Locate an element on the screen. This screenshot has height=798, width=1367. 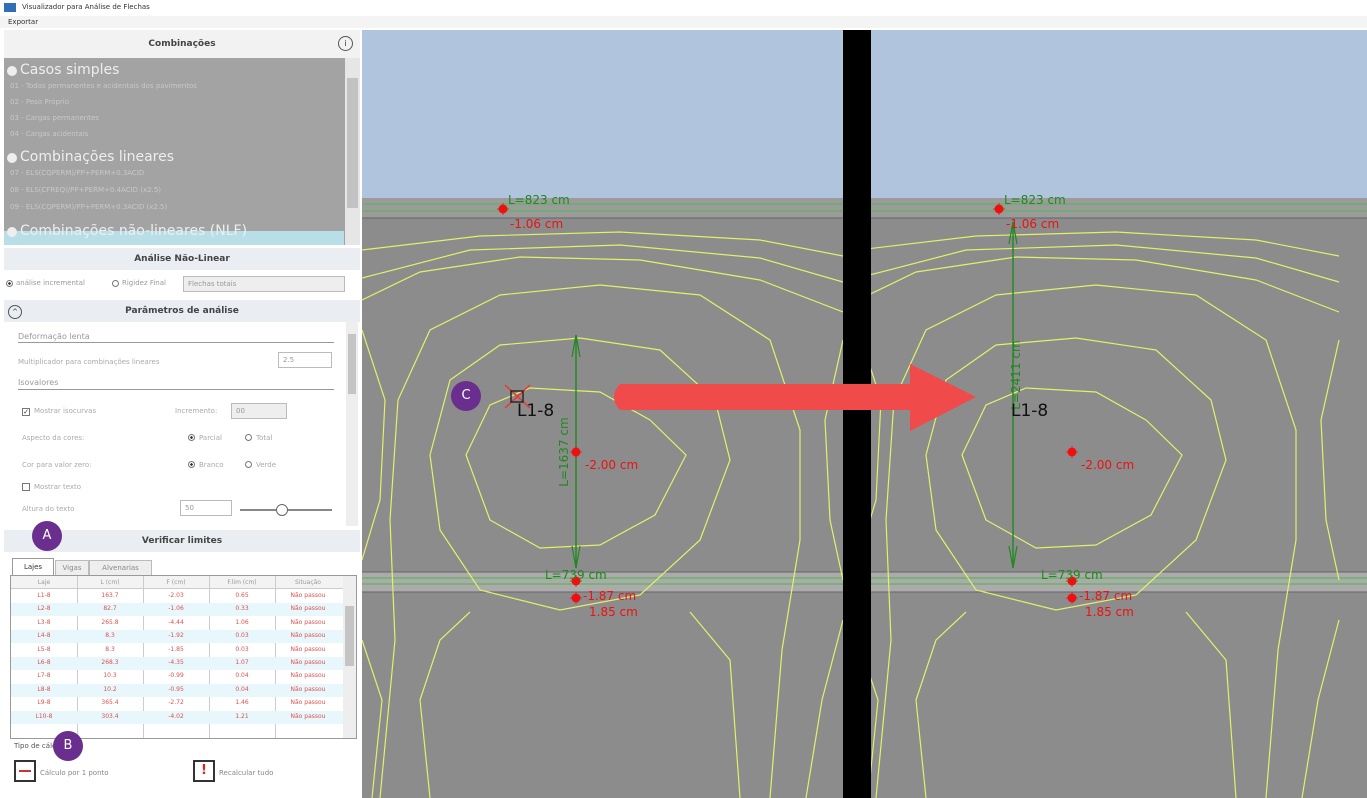
app-icon is located at coordinates (10, 7).